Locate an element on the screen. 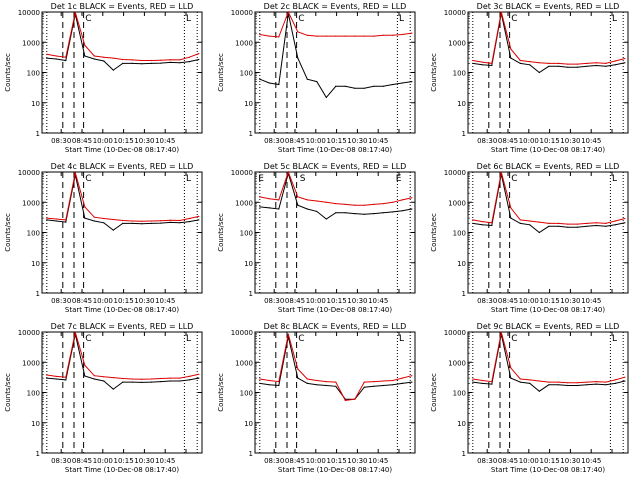 The width and height of the screenshot is (640, 480). panel-title: Det 3c BLACK = Events, RED = LLD is located at coordinates (548, 6).